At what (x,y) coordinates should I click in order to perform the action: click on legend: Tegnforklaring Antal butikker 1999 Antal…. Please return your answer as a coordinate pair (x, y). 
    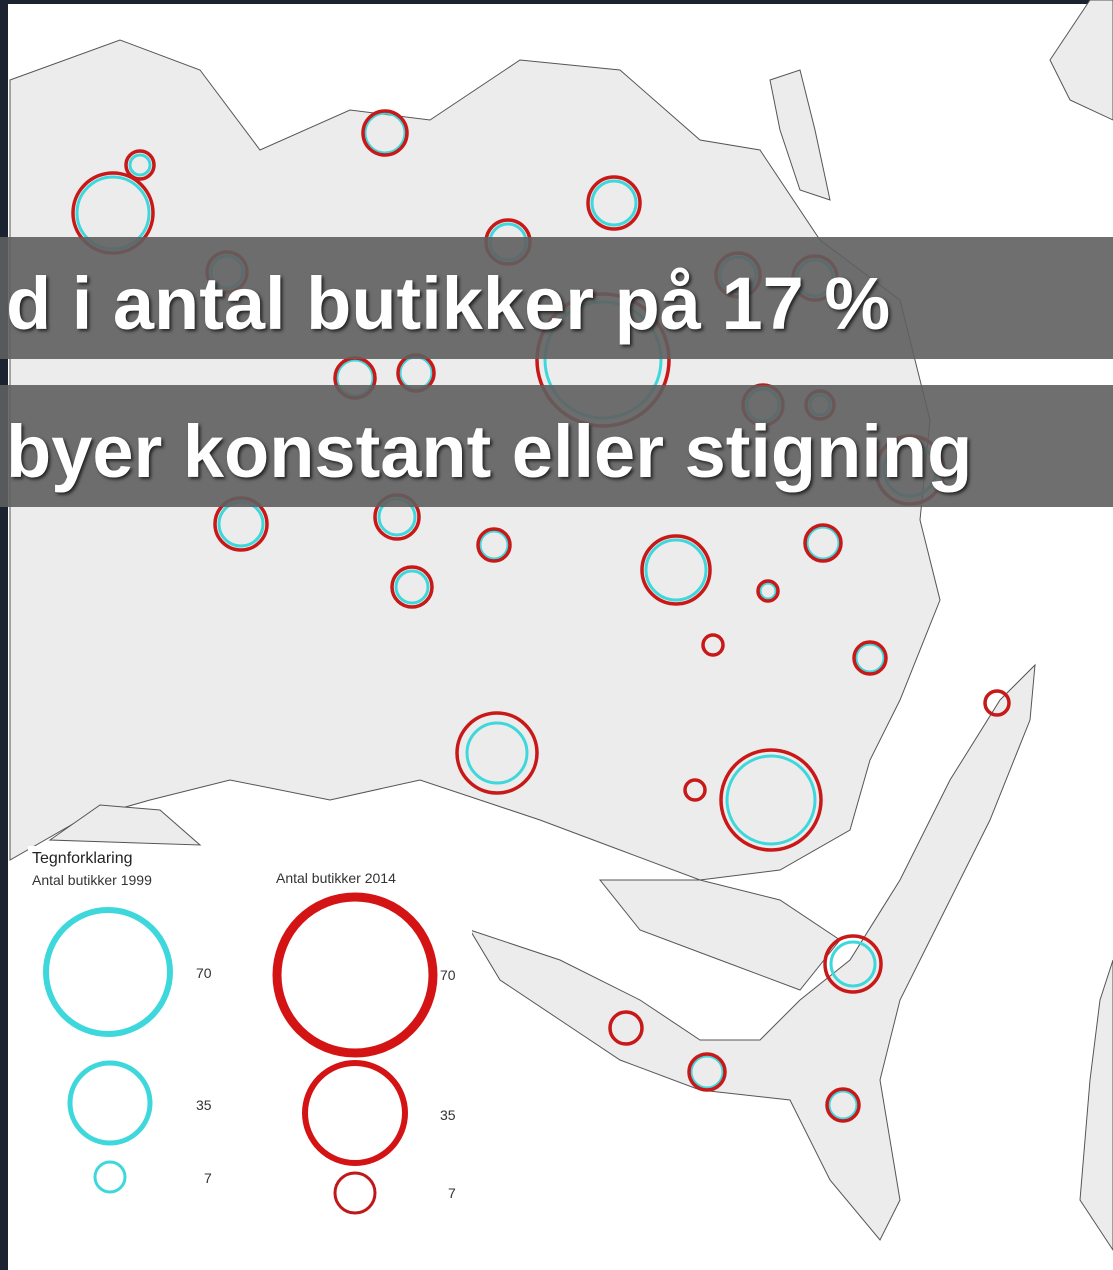
    Looking at the image, I should click on (250, 1058).